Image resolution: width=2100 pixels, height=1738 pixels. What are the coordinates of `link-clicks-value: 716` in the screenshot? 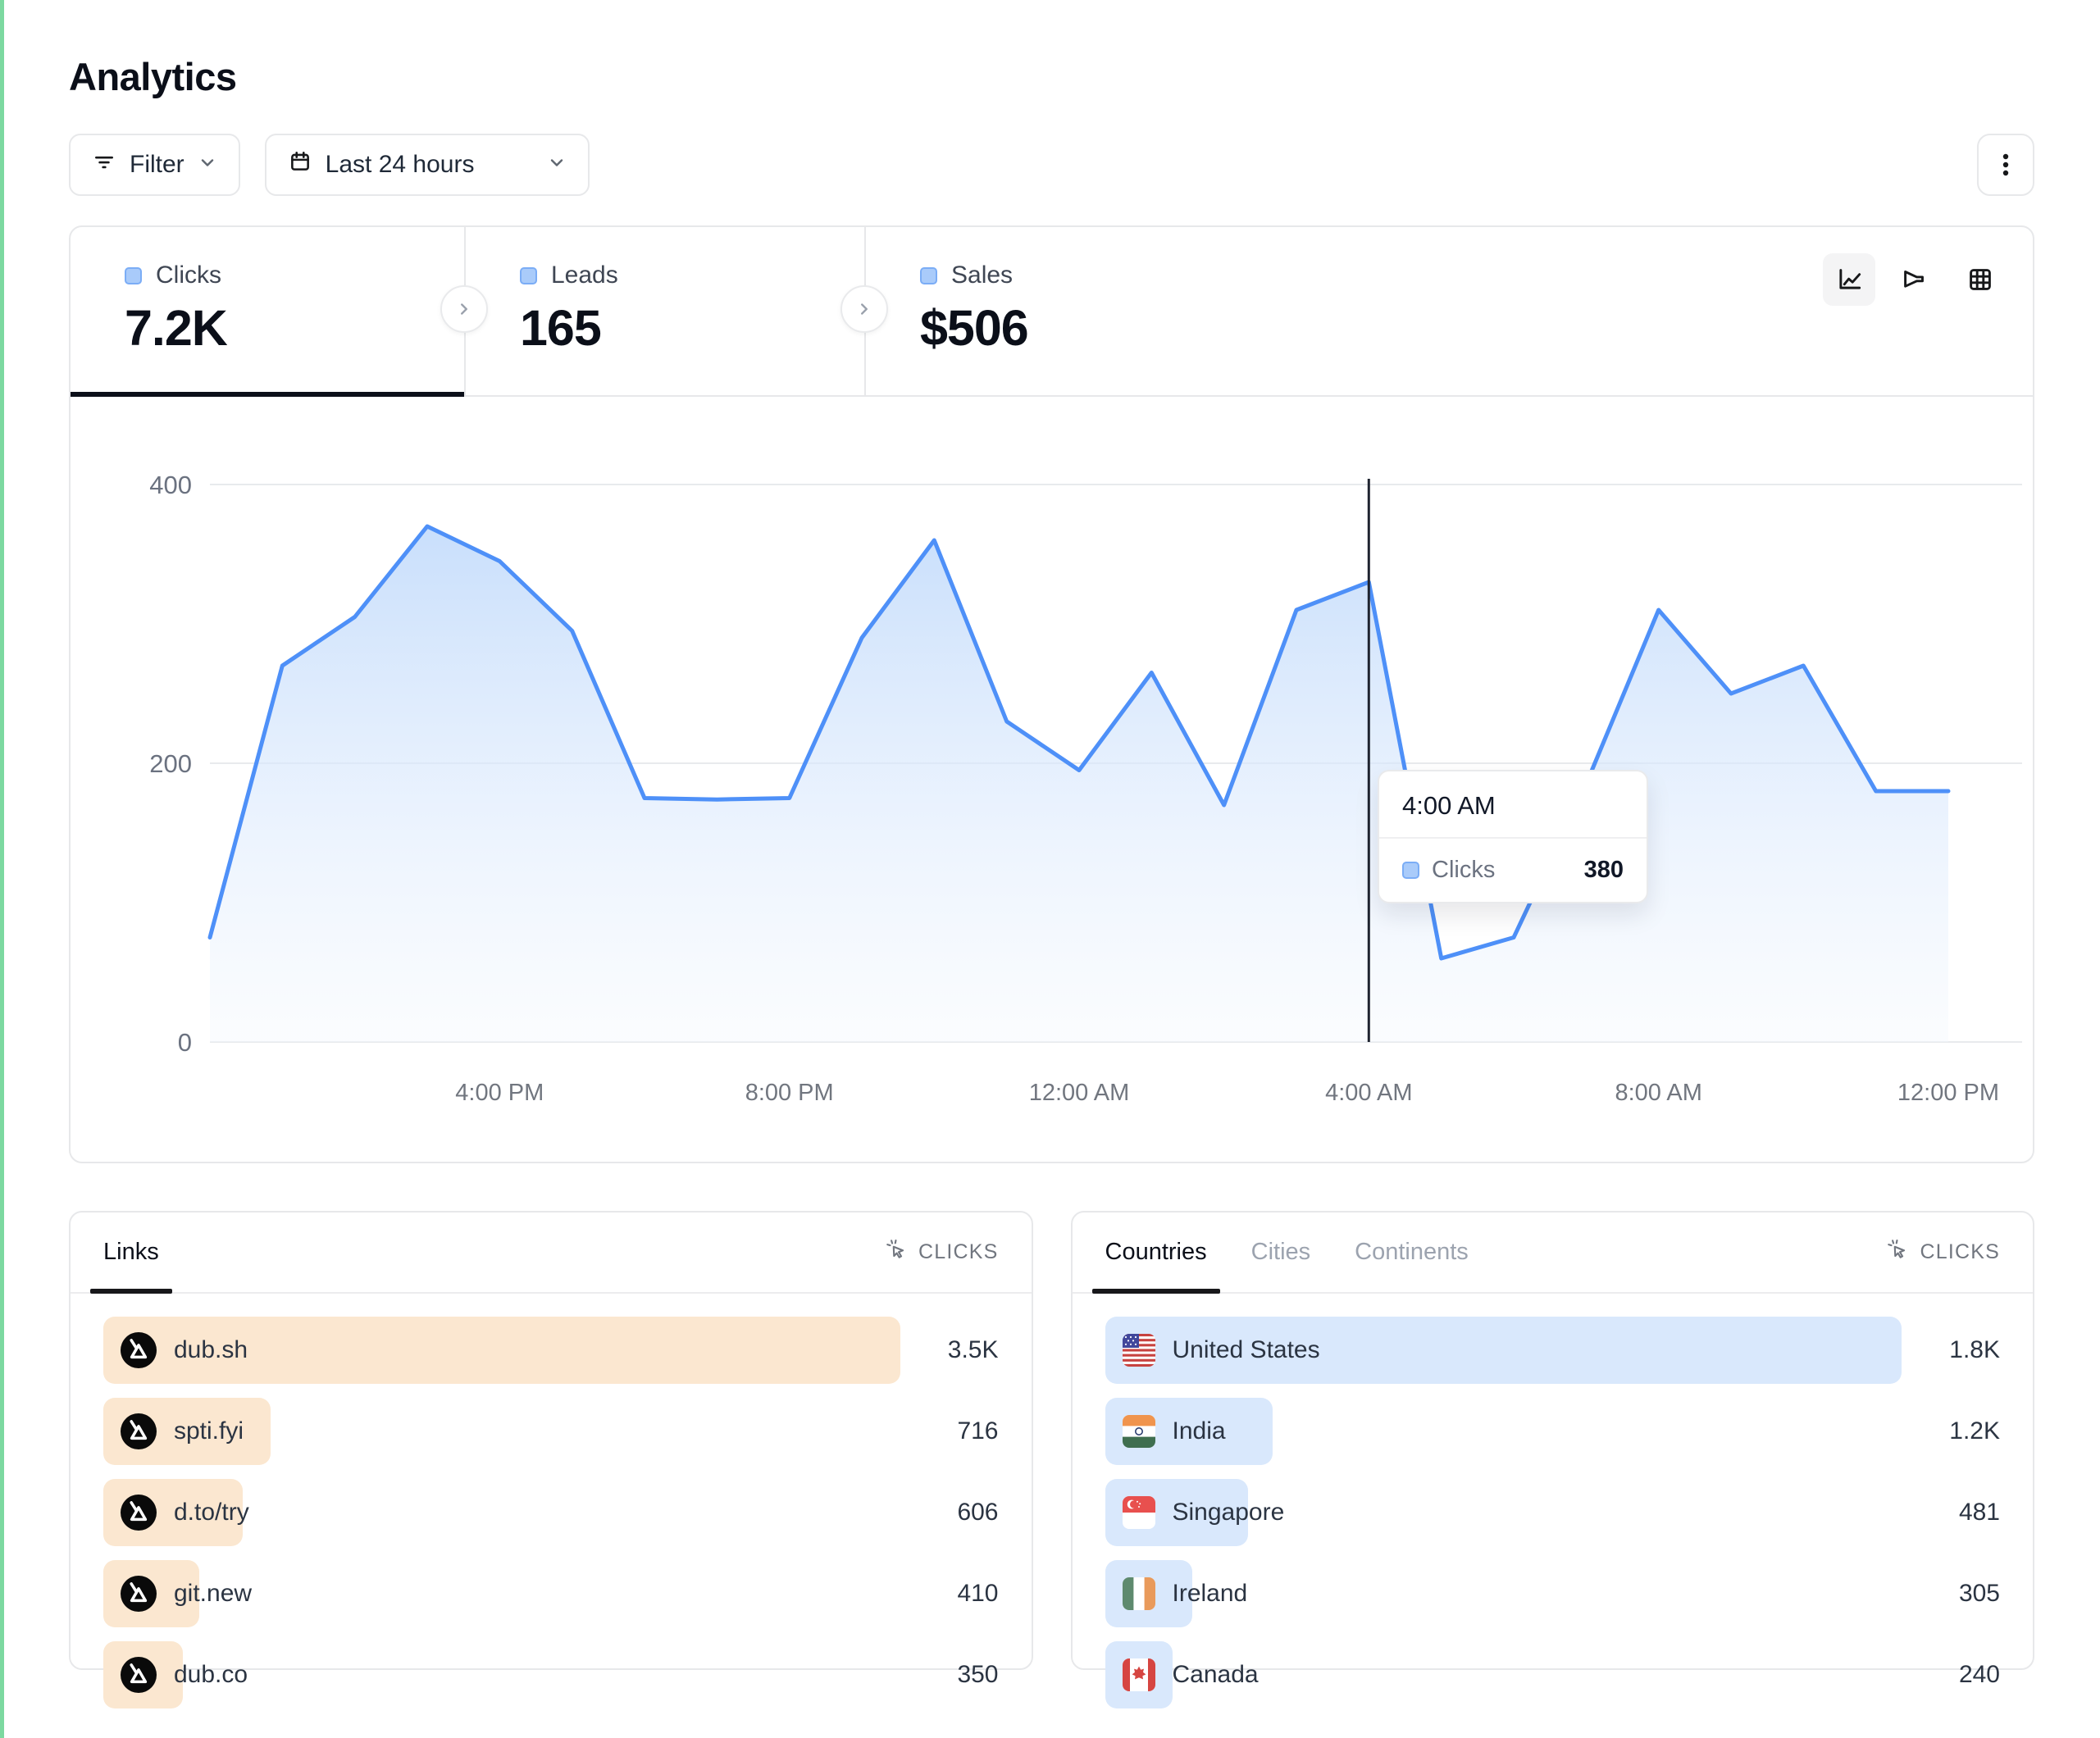 It's located at (978, 1431).